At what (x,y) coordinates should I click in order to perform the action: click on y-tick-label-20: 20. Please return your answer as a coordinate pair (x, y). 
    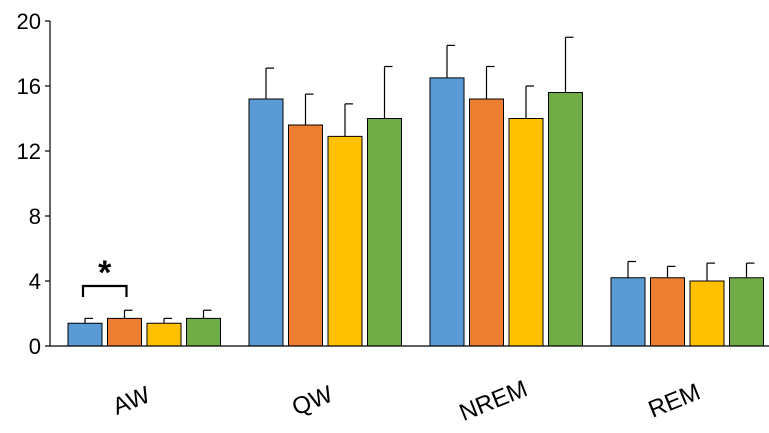
    Looking at the image, I should click on (29, 21).